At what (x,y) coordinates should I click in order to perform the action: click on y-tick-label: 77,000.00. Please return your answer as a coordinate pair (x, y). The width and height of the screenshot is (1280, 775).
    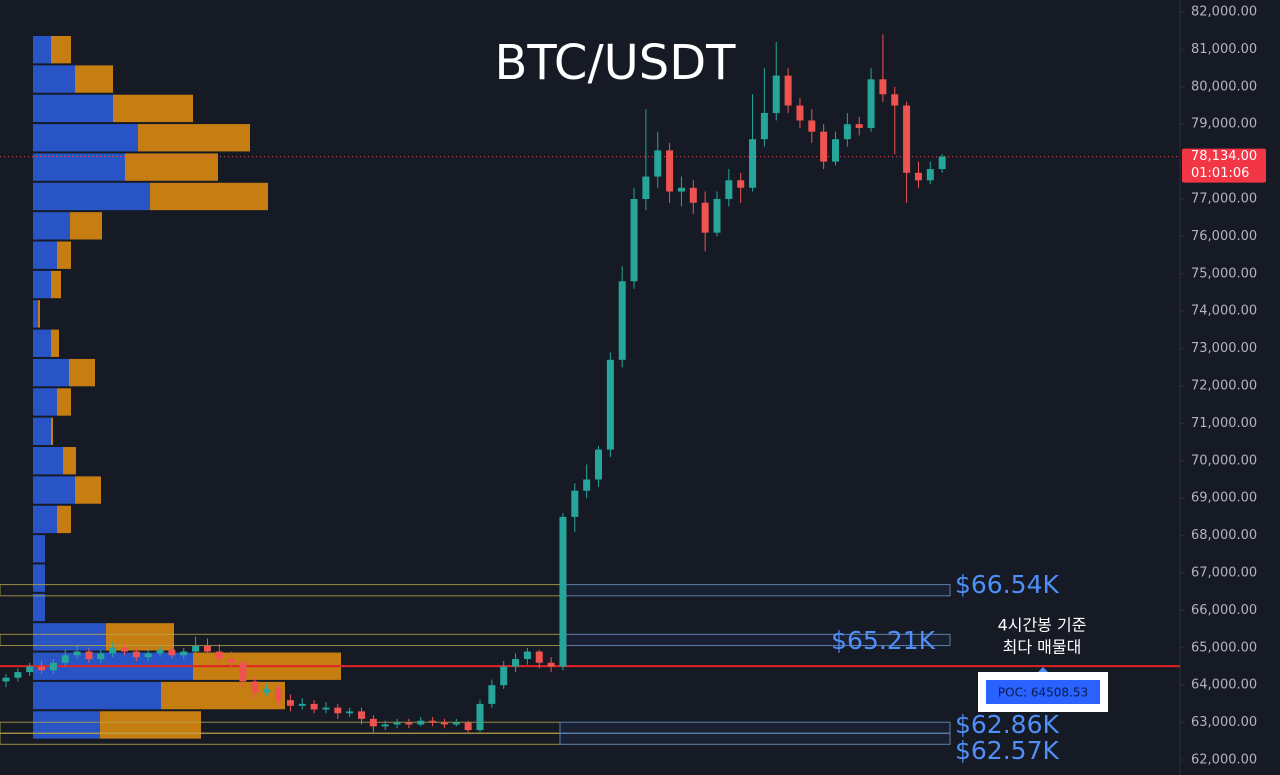
    Looking at the image, I should click on (1224, 199).